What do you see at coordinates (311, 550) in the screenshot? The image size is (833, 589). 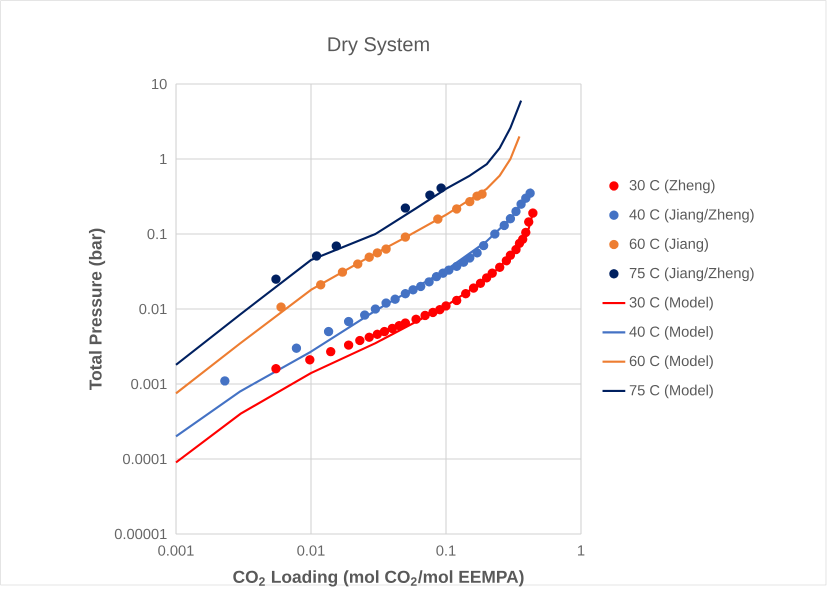 I see `x-tick-label: 0.01` at bounding box center [311, 550].